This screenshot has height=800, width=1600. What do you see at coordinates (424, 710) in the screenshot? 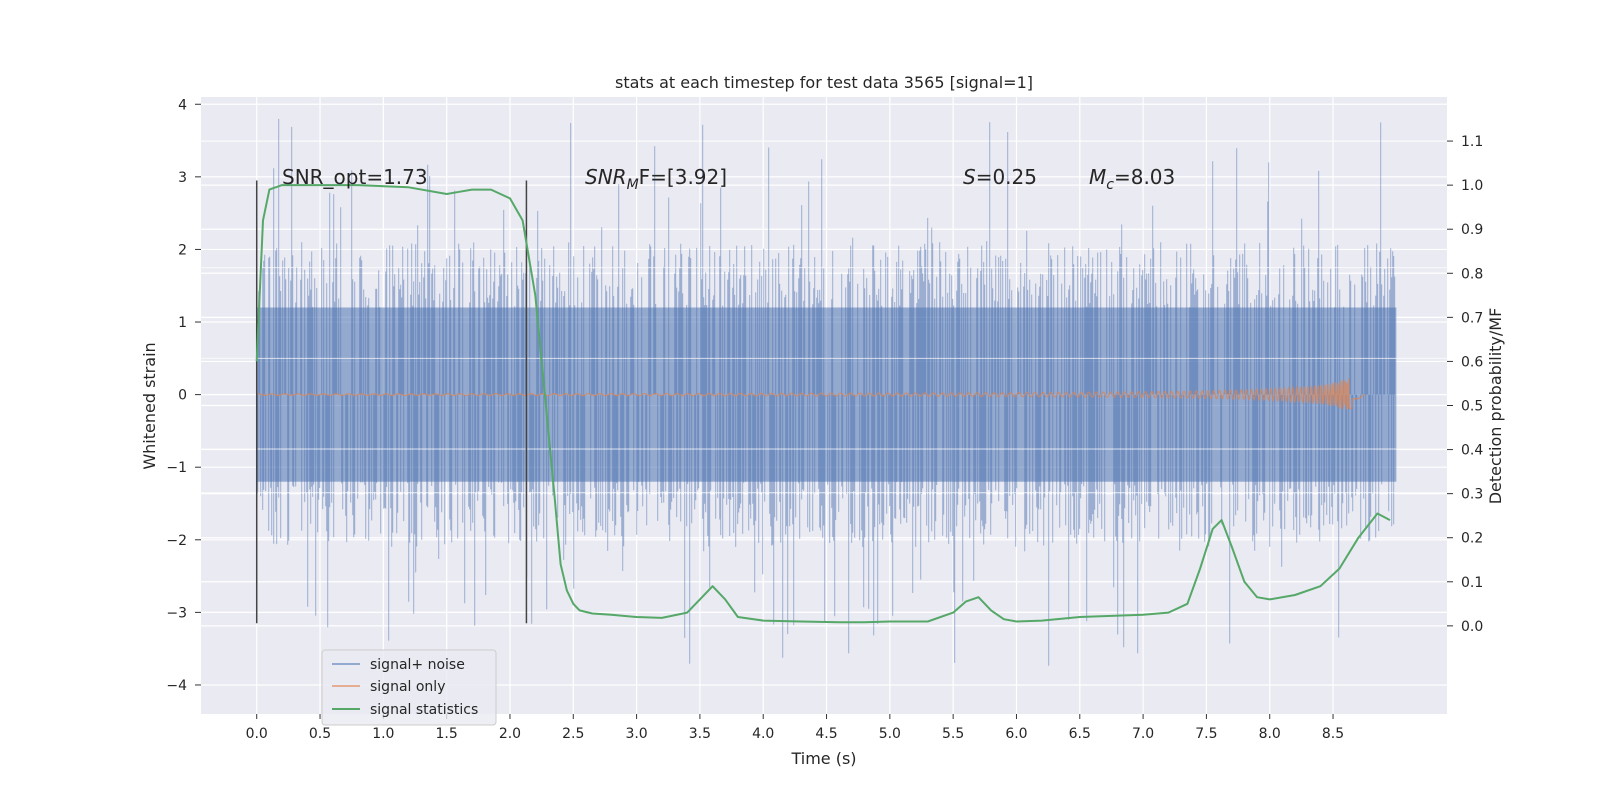
I see `legend-label-stats: signal statistics` at bounding box center [424, 710].